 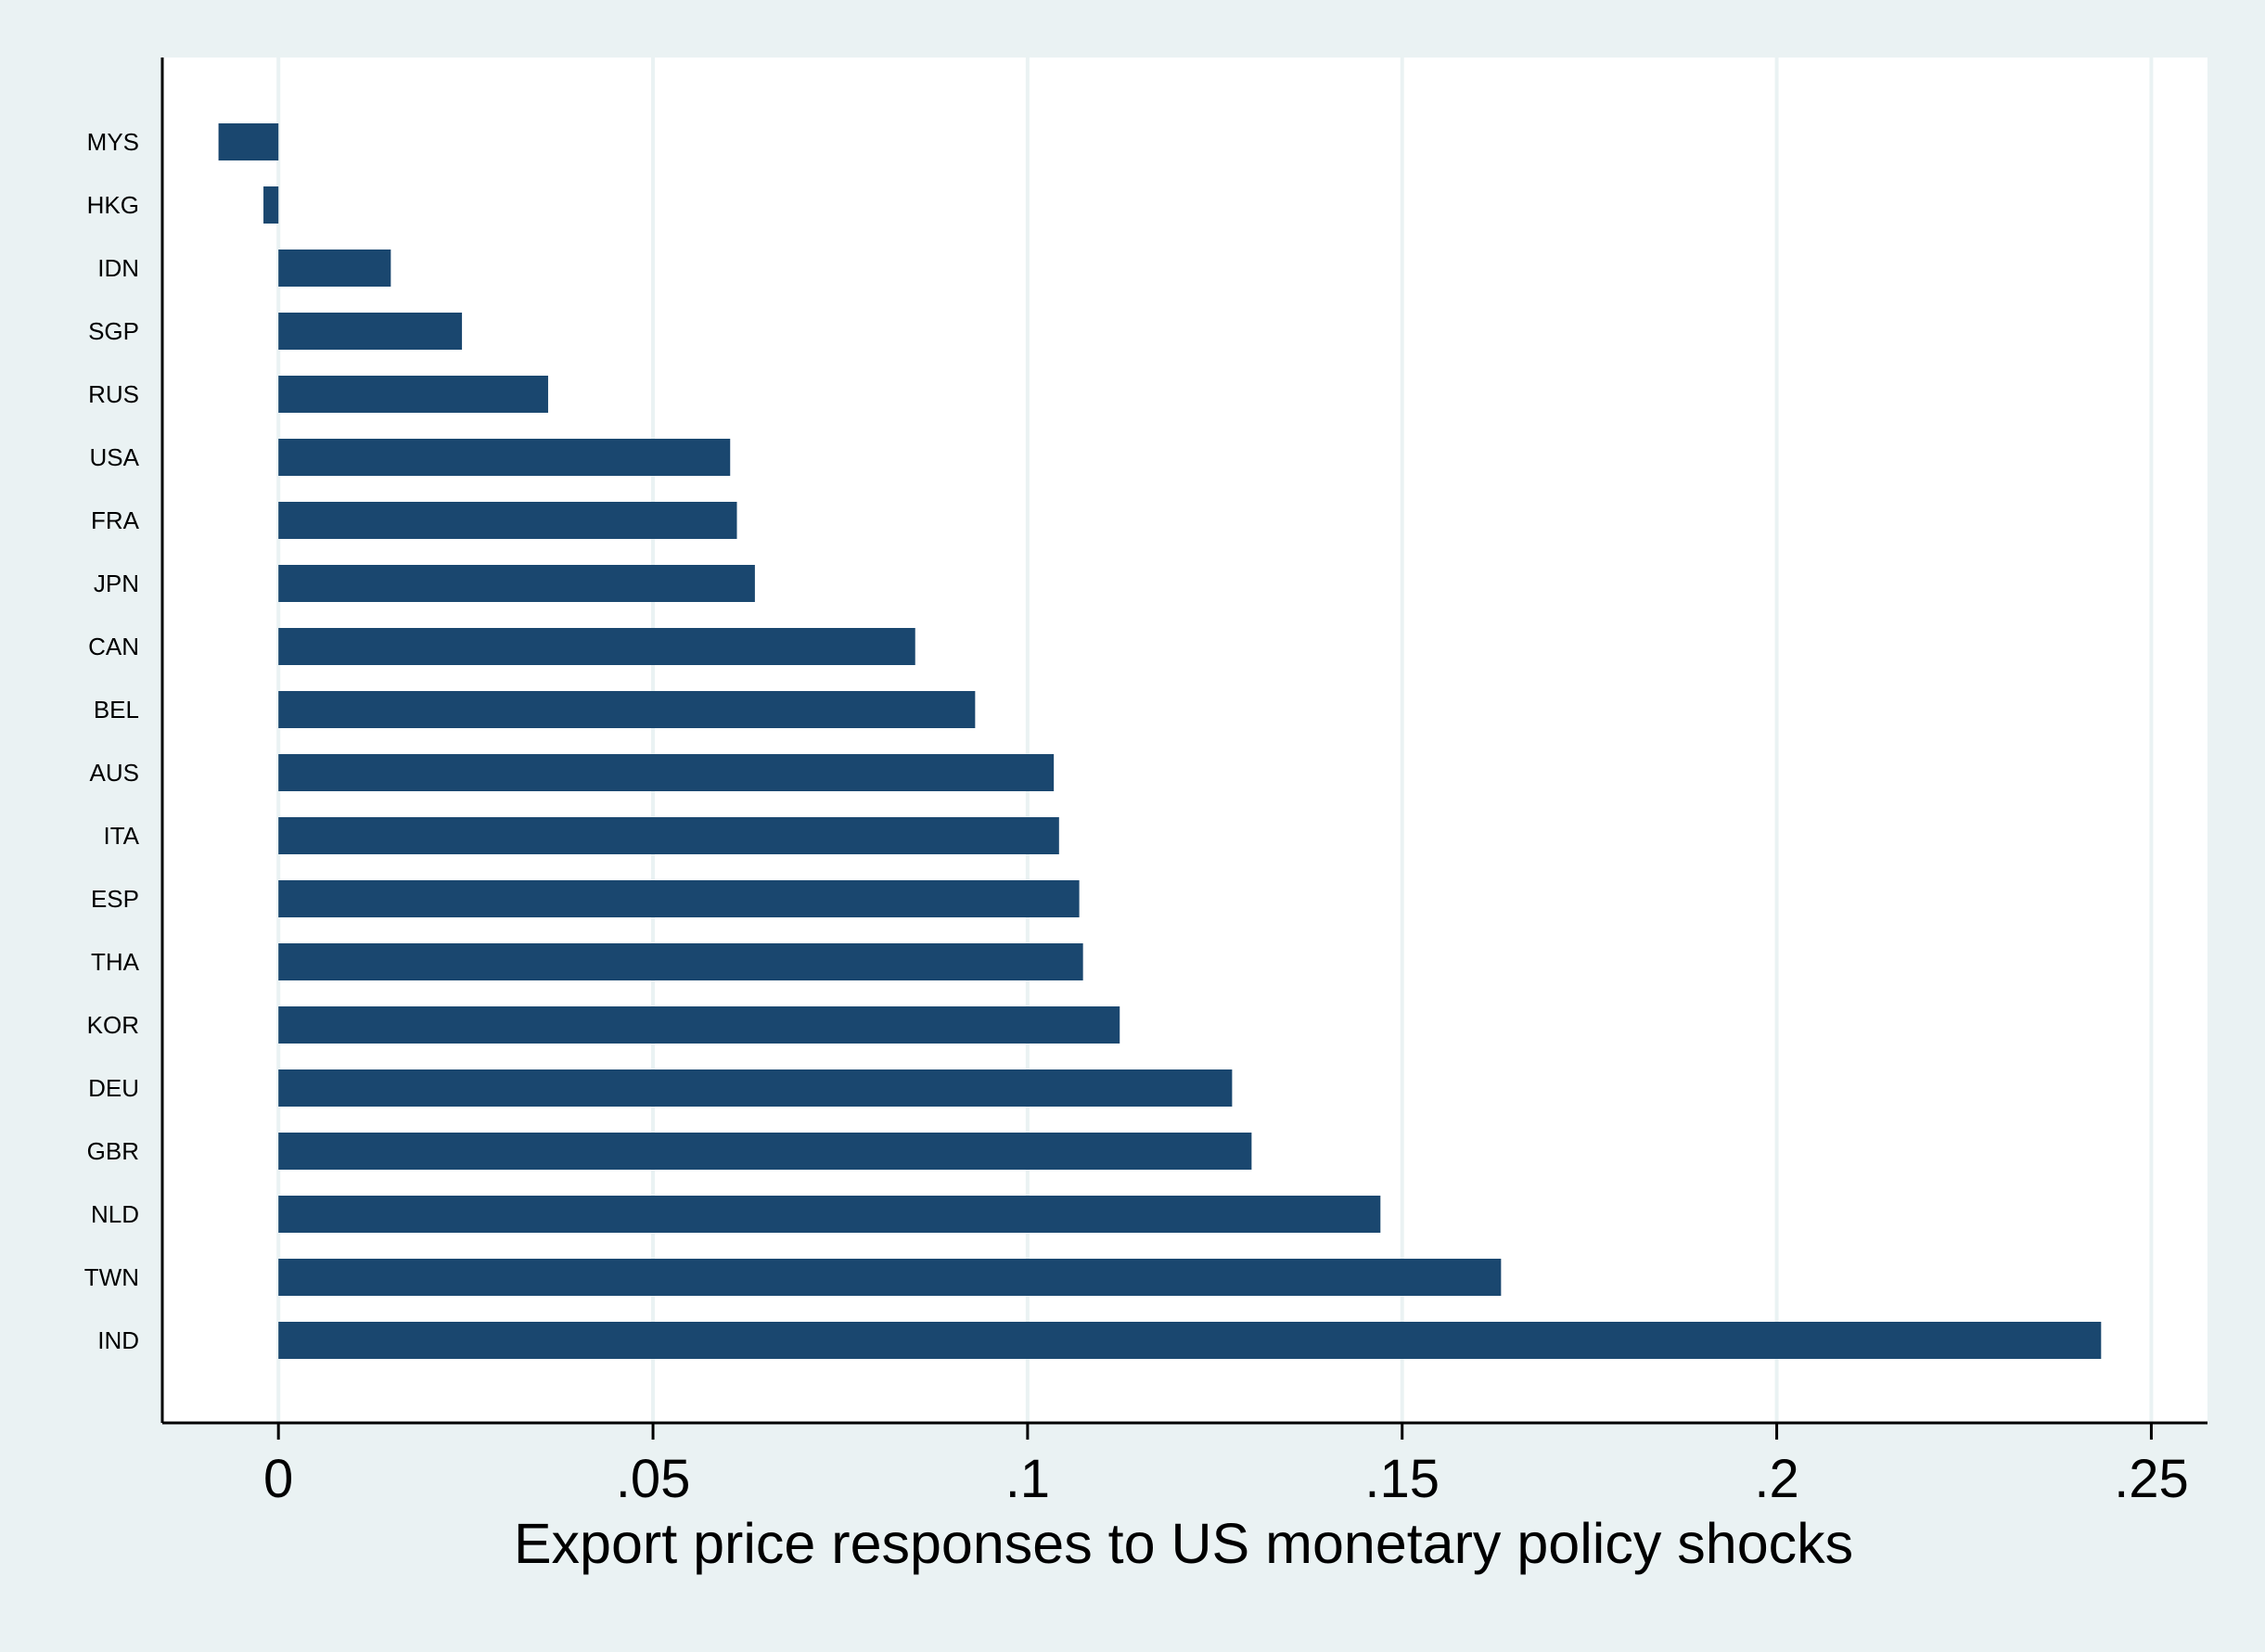 I want to click on category-label: BEL, so click(x=116, y=710).